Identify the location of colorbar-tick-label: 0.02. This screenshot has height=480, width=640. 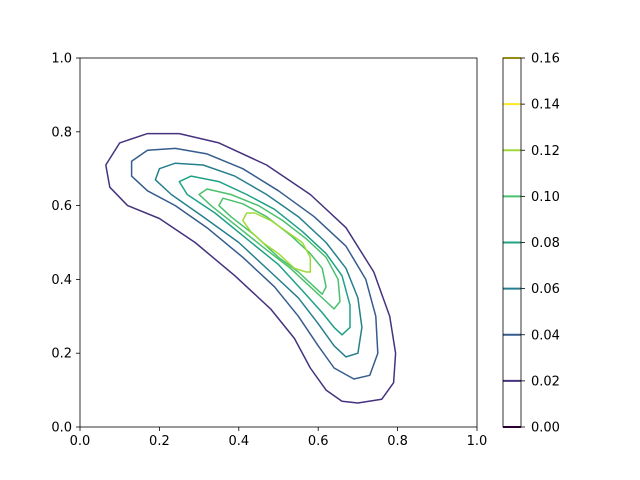
(545, 381).